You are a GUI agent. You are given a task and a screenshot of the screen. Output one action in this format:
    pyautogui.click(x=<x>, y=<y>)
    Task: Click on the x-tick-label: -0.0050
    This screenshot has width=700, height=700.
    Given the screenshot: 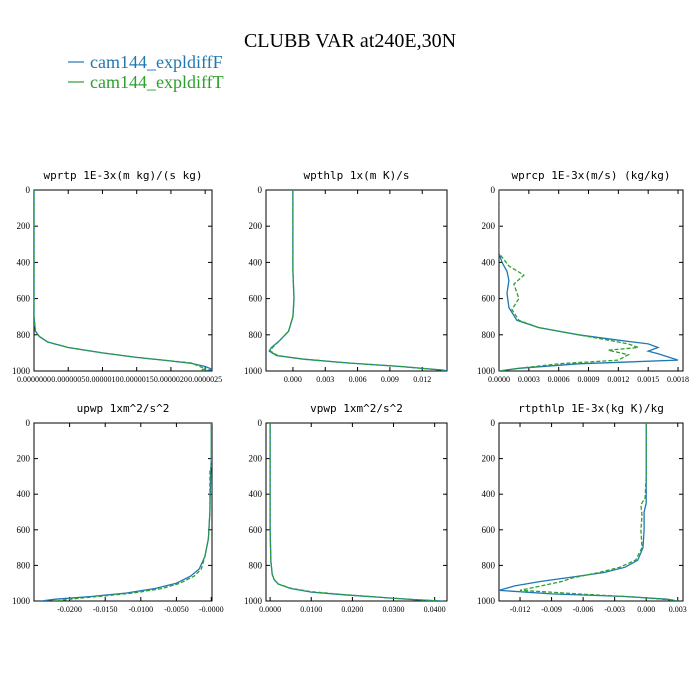 What is the action you would take?
    pyautogui.click(x=176, y=609)
    